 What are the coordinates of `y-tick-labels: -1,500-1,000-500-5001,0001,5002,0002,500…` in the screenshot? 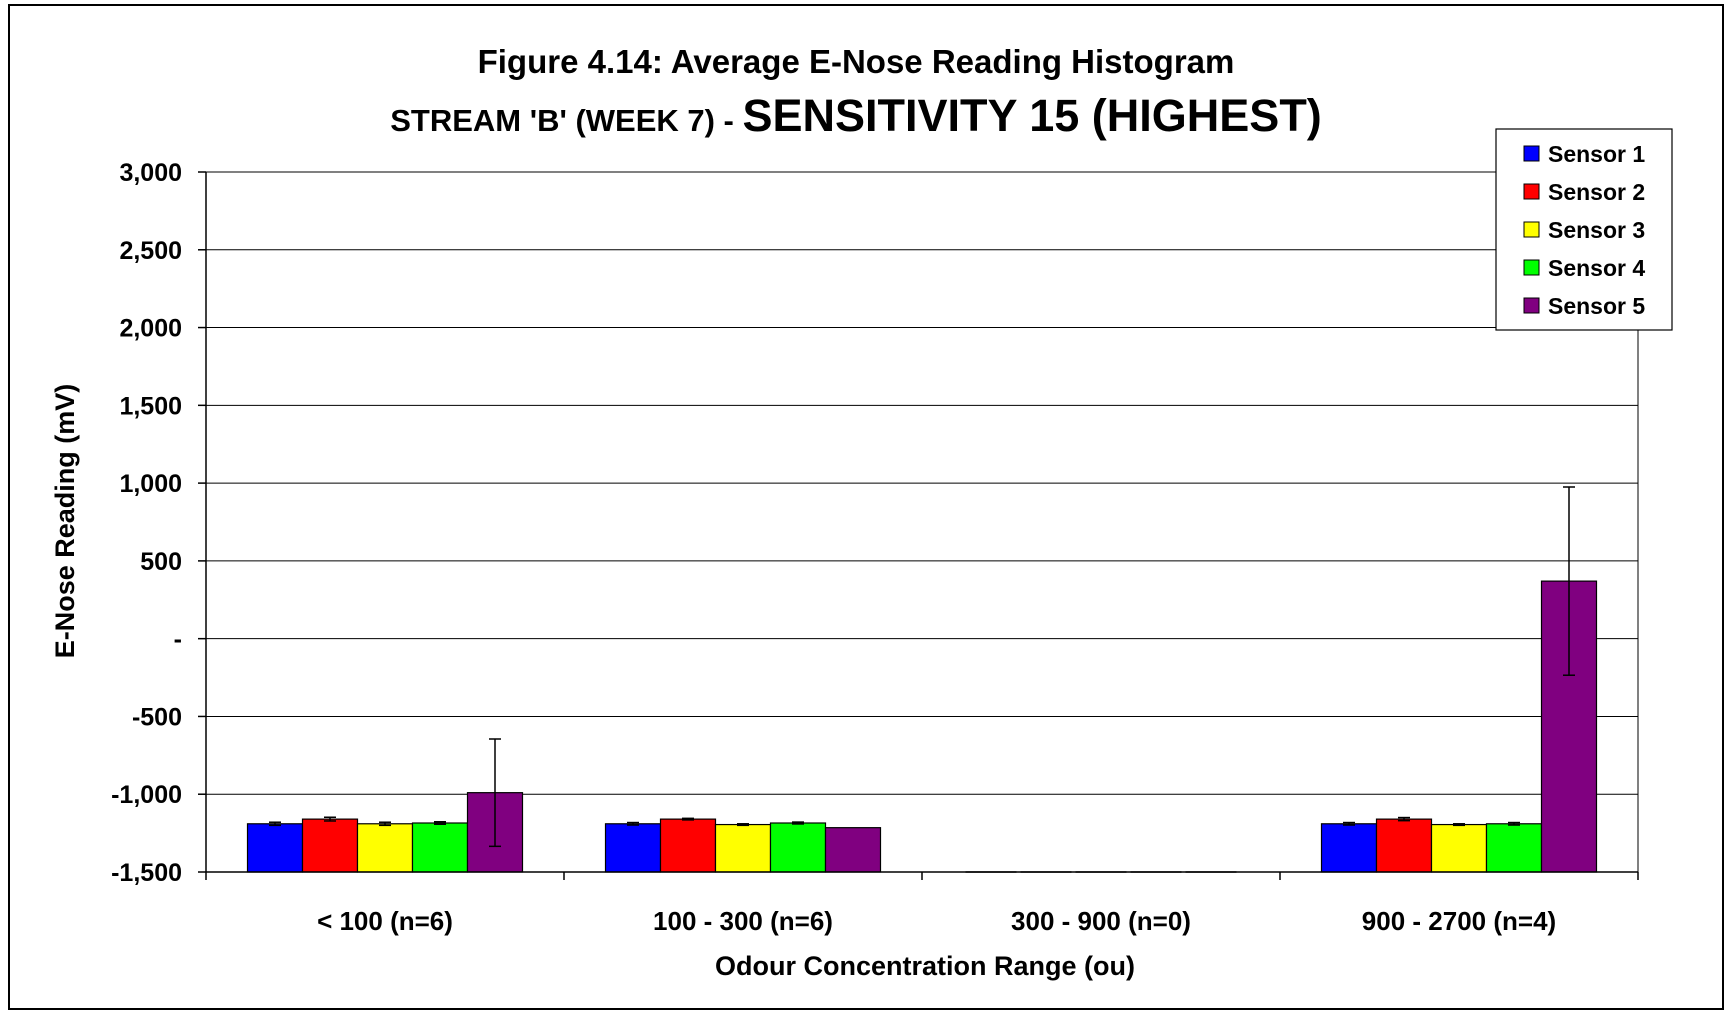 It's located at (158, 523).